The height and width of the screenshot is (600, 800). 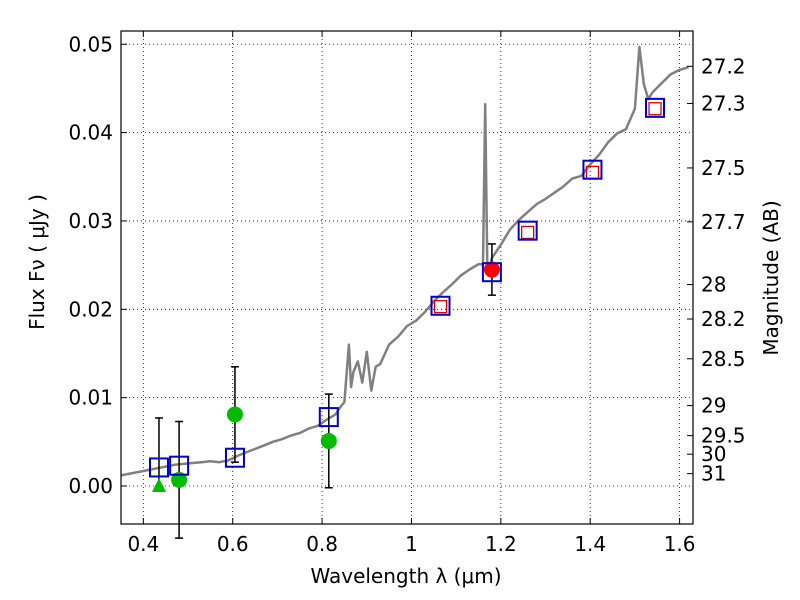 What do you see at coordinates (405, 576) in the screenshot?
I see `x-axis-title: Wavelength λ (μm)` at bounding box center [405, 576].